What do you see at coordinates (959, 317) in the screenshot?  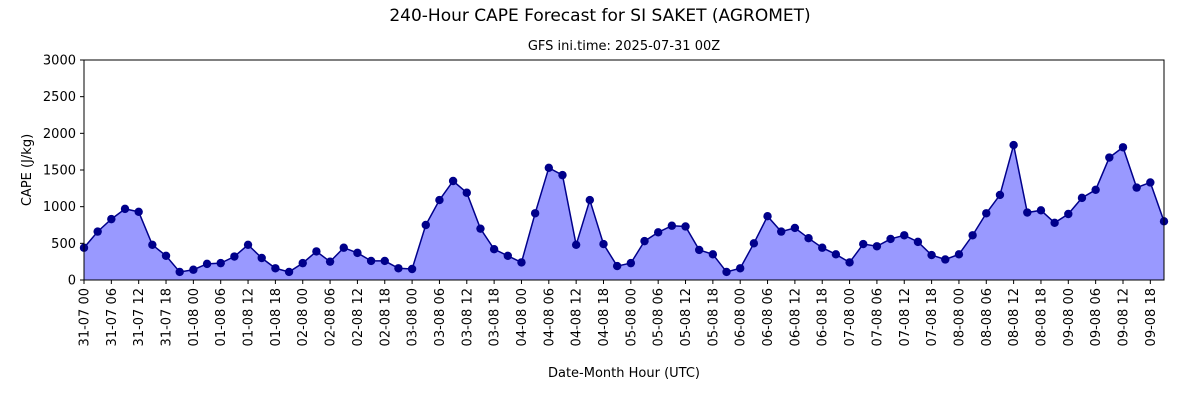 I see `x-tick-label: 08-08 00` at bounding box center [959, 317].